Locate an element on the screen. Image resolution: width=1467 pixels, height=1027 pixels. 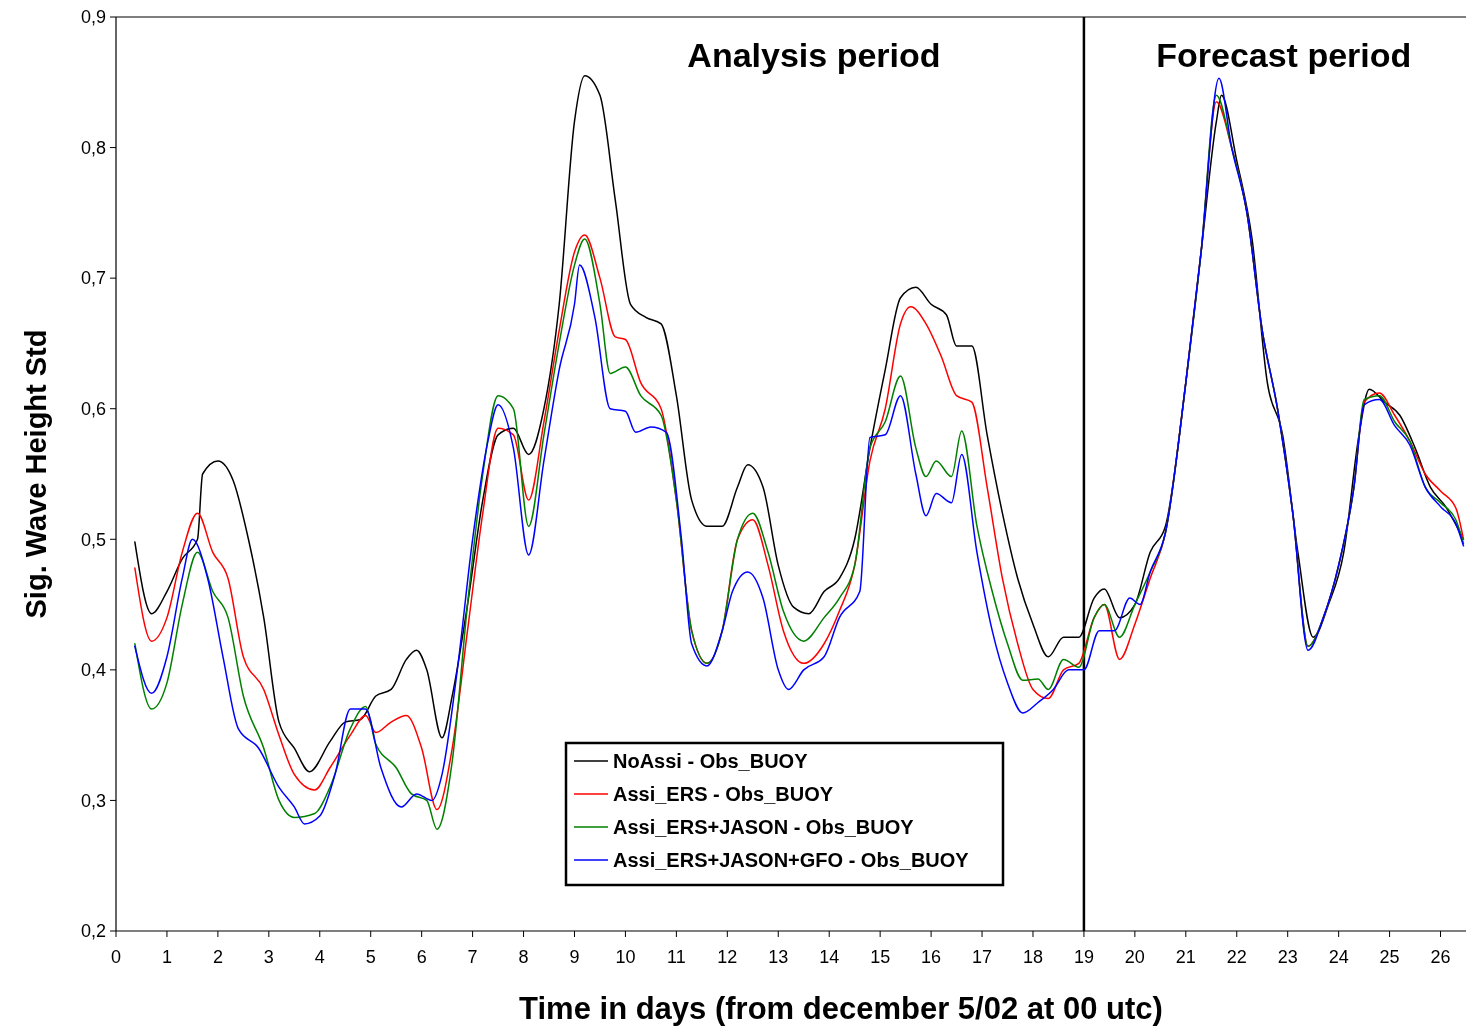
x-tick-label: 24 is located at coordinates (1338, 957).